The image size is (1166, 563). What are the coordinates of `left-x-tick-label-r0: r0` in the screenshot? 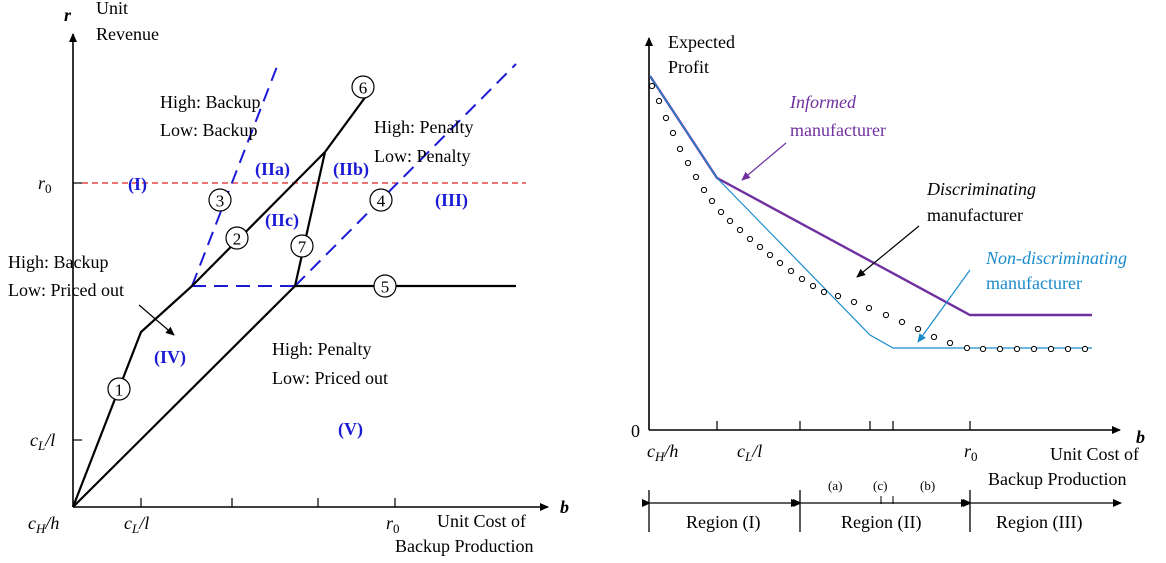 It's located at (393, 524).